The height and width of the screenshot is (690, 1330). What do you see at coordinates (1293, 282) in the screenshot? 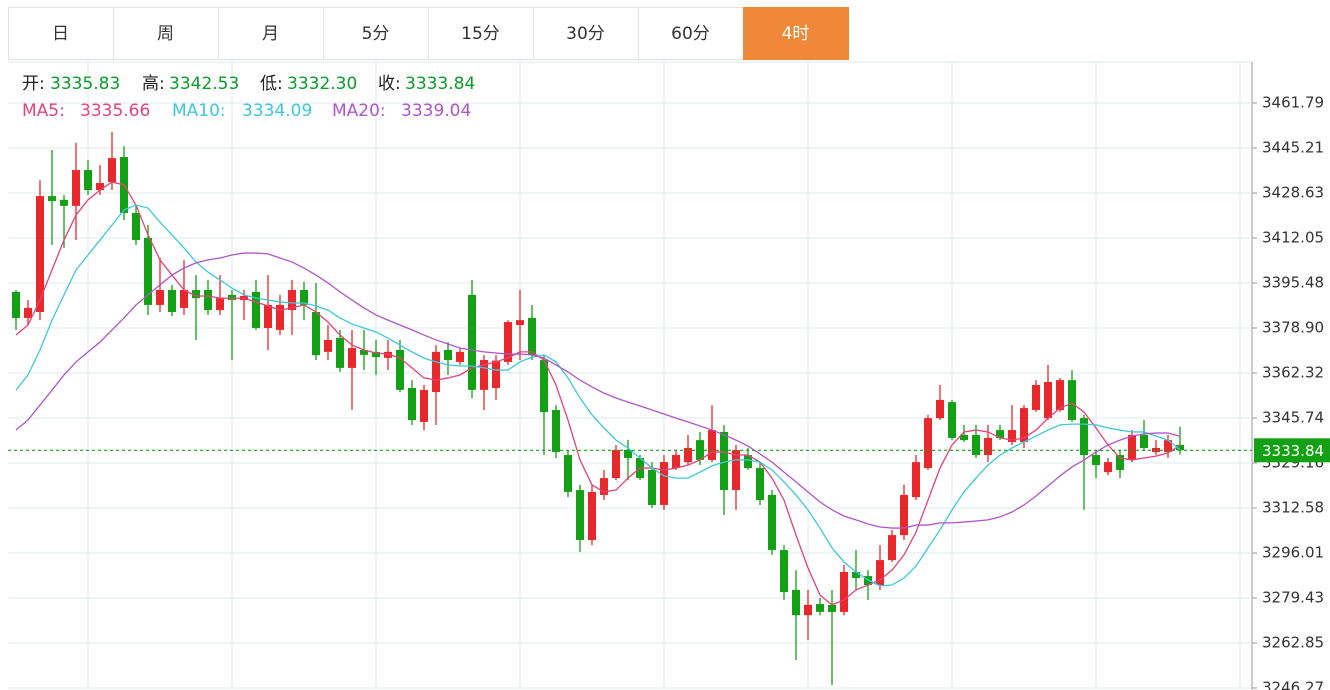
I see `y-tick-label: 3395.48` at bounding box center [1293, 282].